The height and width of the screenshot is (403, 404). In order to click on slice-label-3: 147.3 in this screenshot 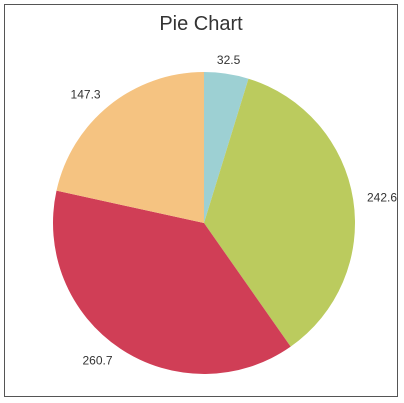, I will do `click(86, 94)`.